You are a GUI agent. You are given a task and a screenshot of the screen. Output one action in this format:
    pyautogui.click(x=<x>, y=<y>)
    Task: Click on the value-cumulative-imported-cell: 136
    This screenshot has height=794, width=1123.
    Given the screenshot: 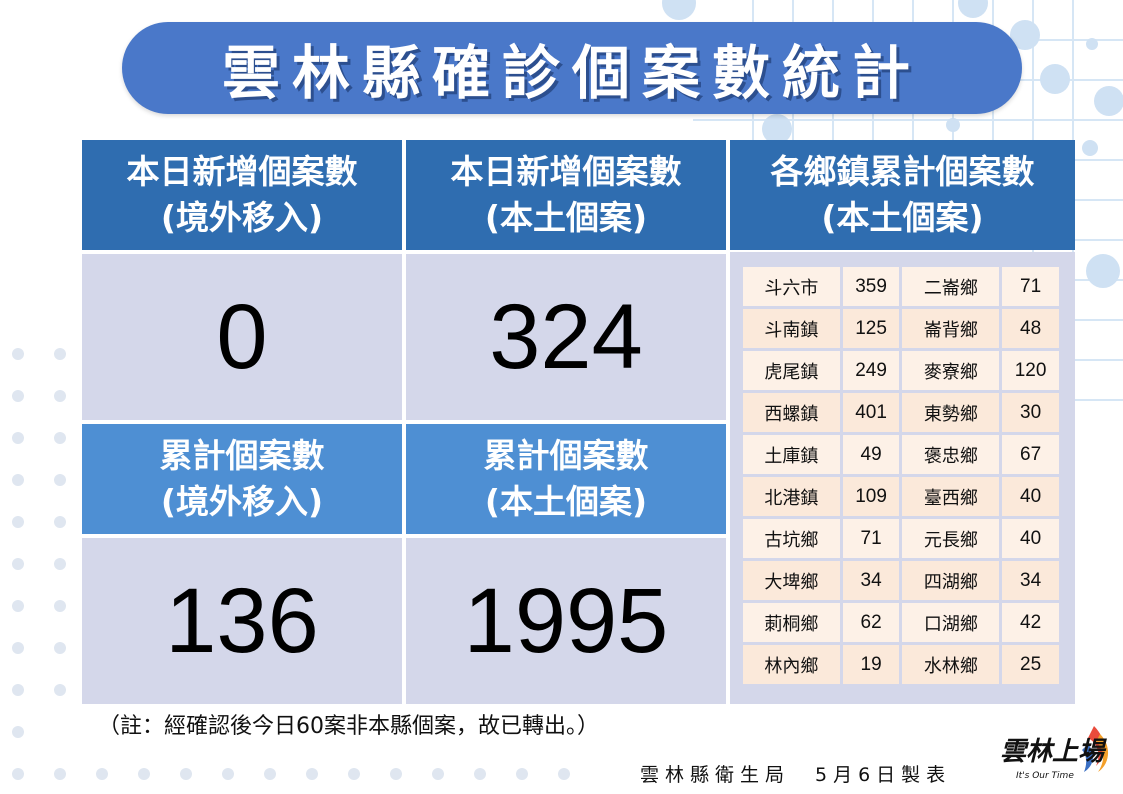 What is the action you would take?
    pyautogui.click(x=242, y=621)
    